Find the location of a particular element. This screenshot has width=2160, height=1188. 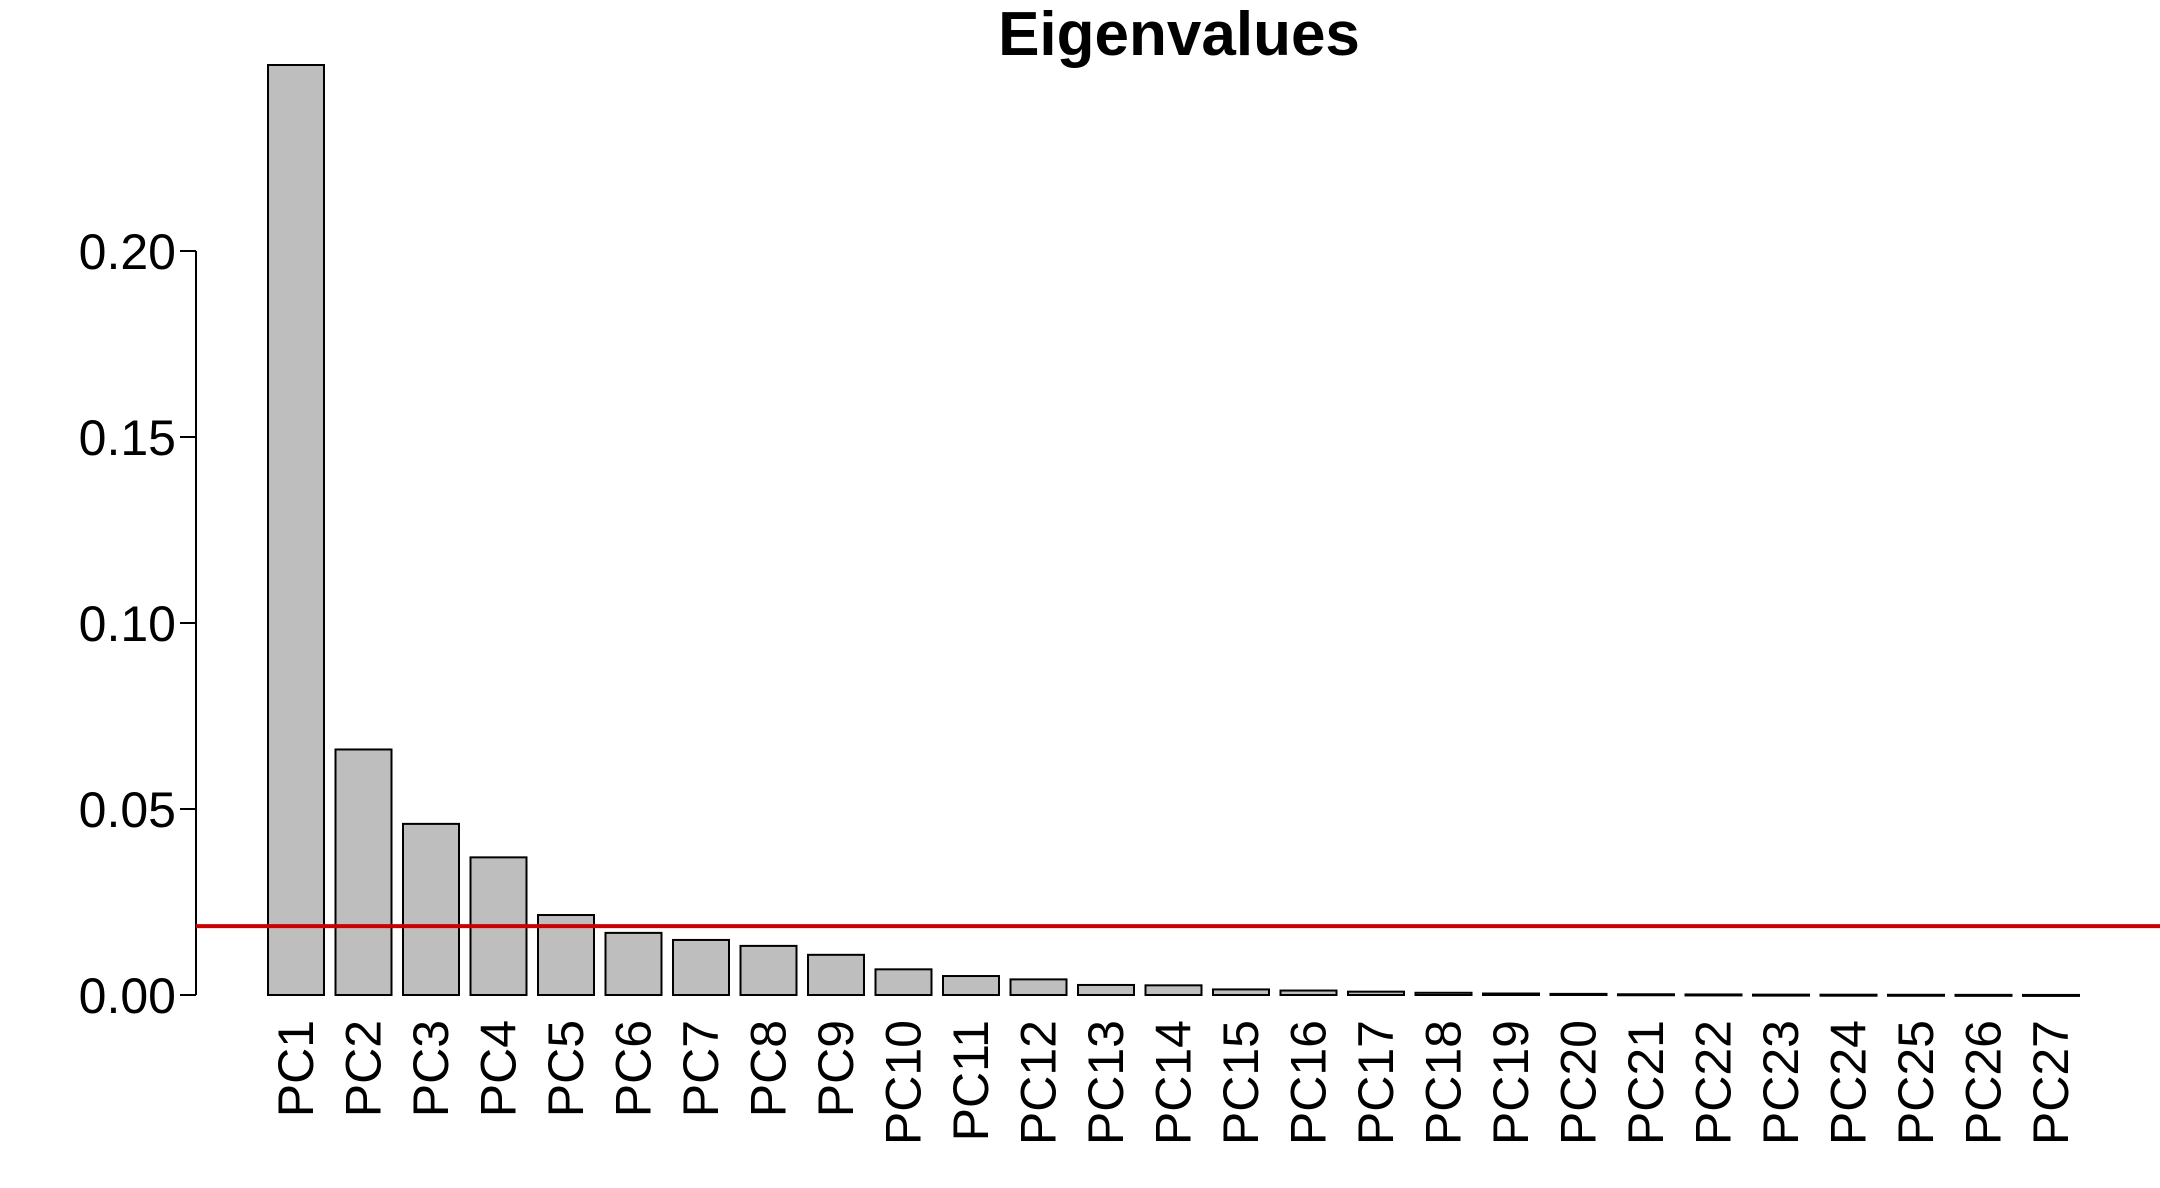

x-tick-label: PC7 is located at coordinates (701, 1068).